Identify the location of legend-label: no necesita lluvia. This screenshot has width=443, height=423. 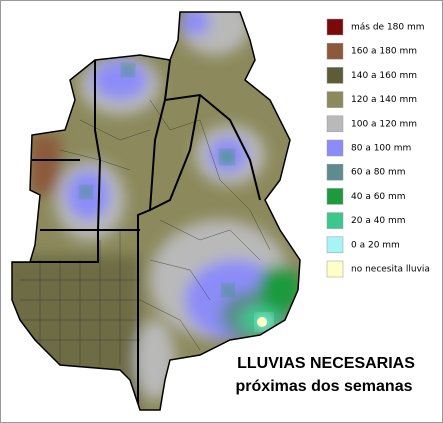
(390, 270).